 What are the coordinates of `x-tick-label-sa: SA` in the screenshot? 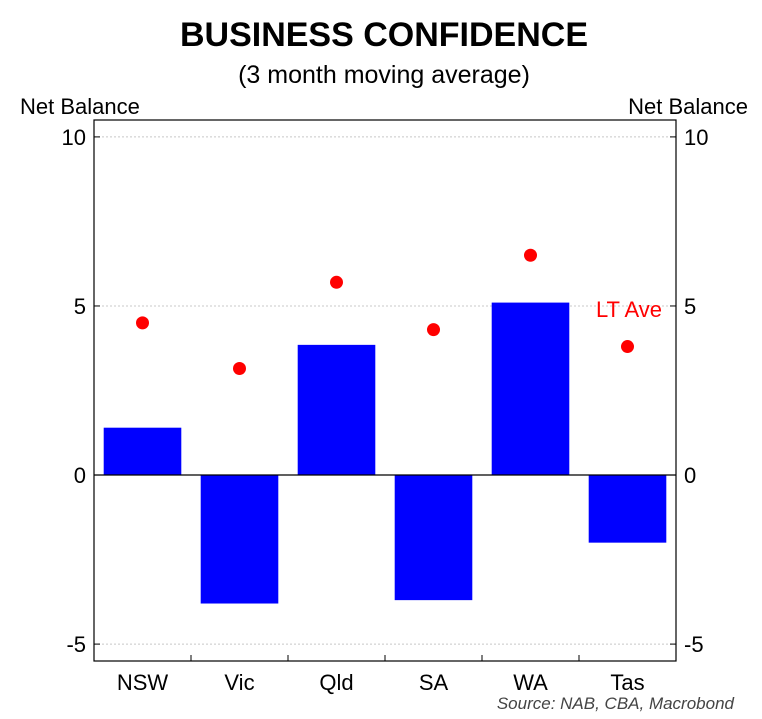 It's located at (434, 682).